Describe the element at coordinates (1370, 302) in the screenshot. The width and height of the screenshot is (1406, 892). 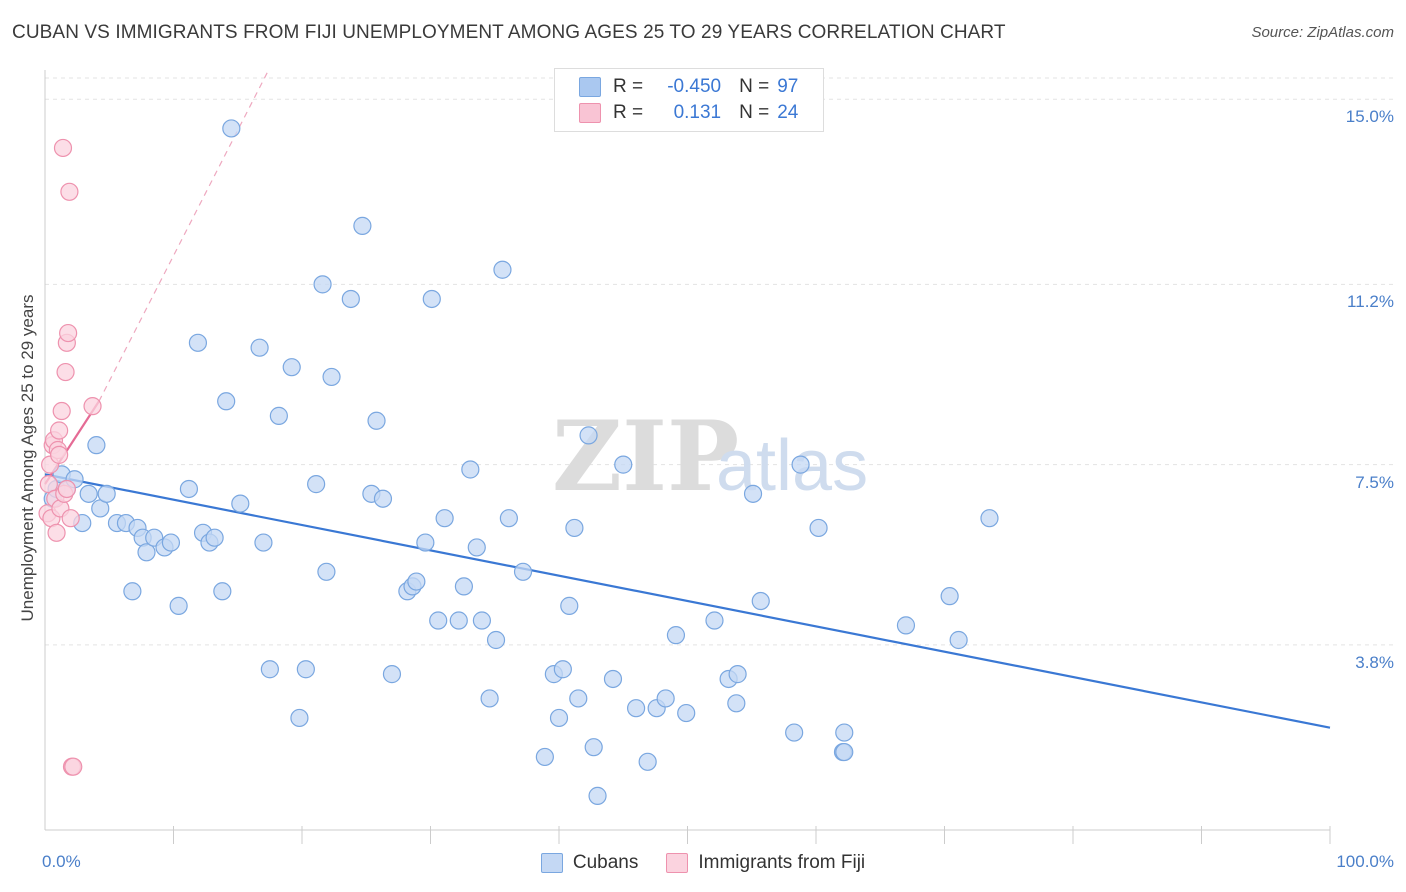
I see `y-tick-label: 11.2%` at that location.